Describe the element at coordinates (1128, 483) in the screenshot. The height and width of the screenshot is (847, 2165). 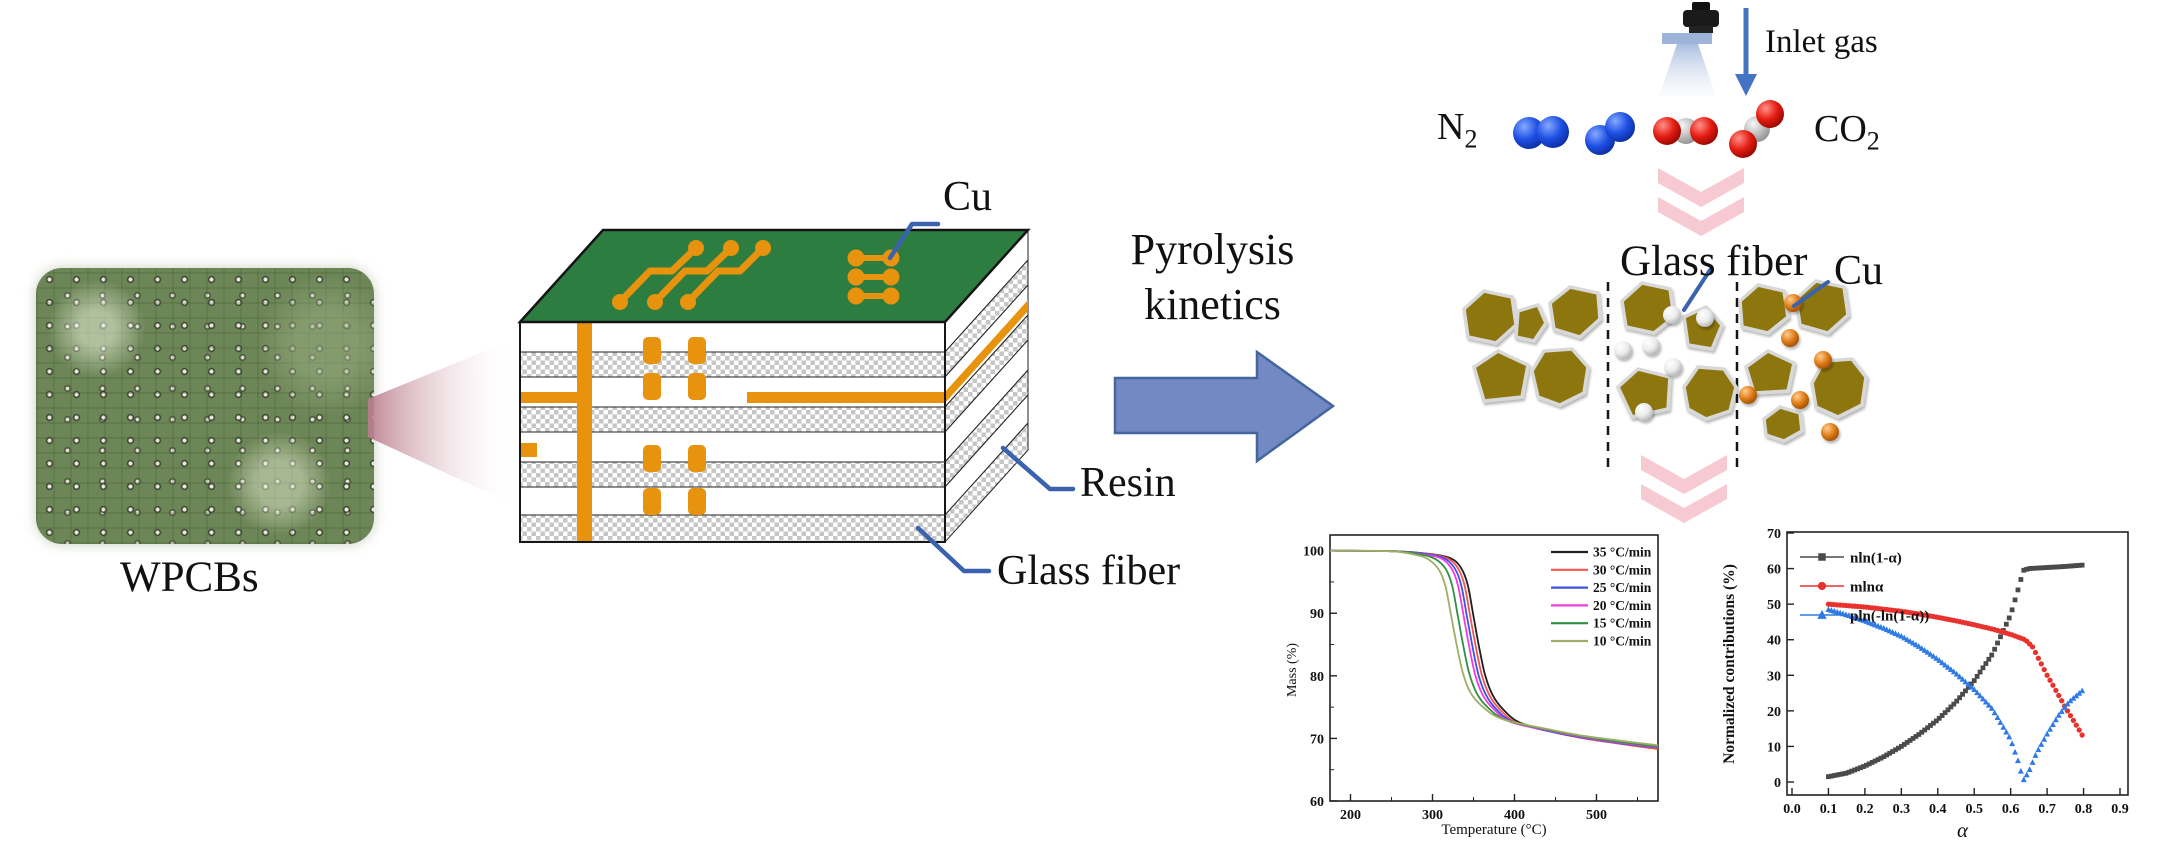
I see `stack-resin-label: Resin` at that location.